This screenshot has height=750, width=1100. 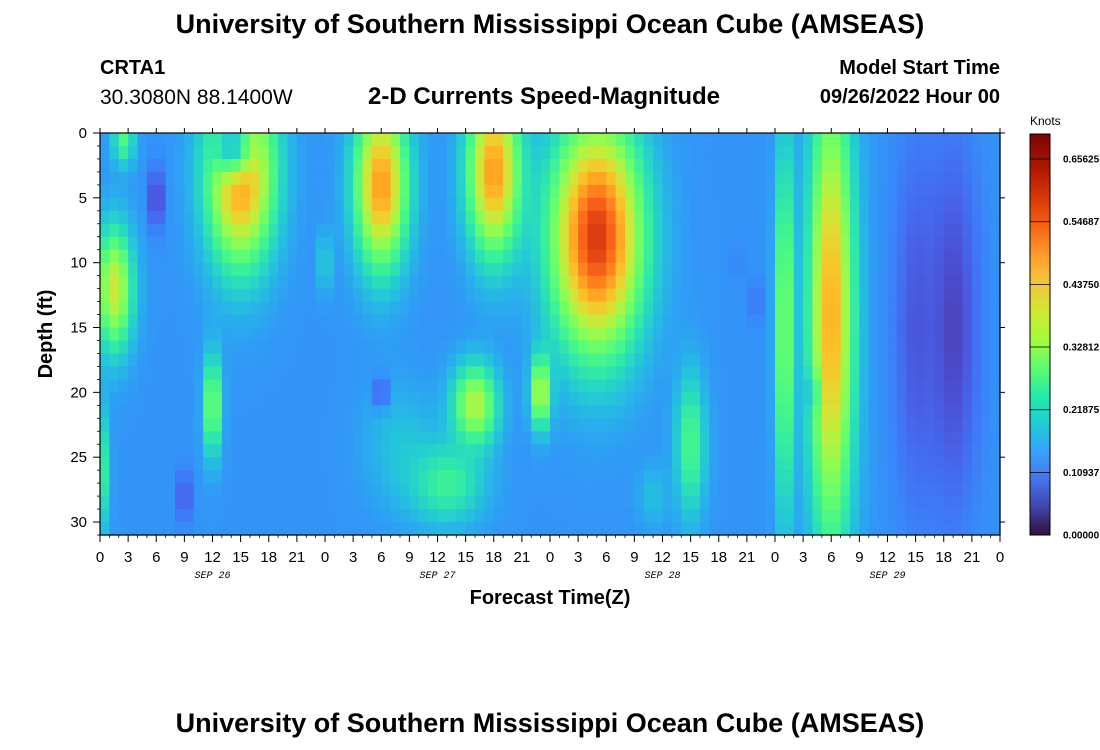 What do you see at coordinates (919, 68) in the screenshot?
I see `model-start-label: Model Start Time` at bounding box center [919, 68].